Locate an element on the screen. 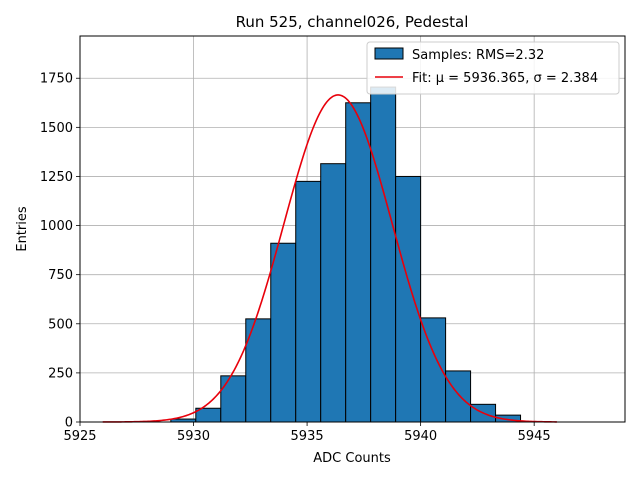 This screenshot has width=640, height=480. legend-label-samples: Samples: RMS=2.32 is located at coordinates (478, 55).